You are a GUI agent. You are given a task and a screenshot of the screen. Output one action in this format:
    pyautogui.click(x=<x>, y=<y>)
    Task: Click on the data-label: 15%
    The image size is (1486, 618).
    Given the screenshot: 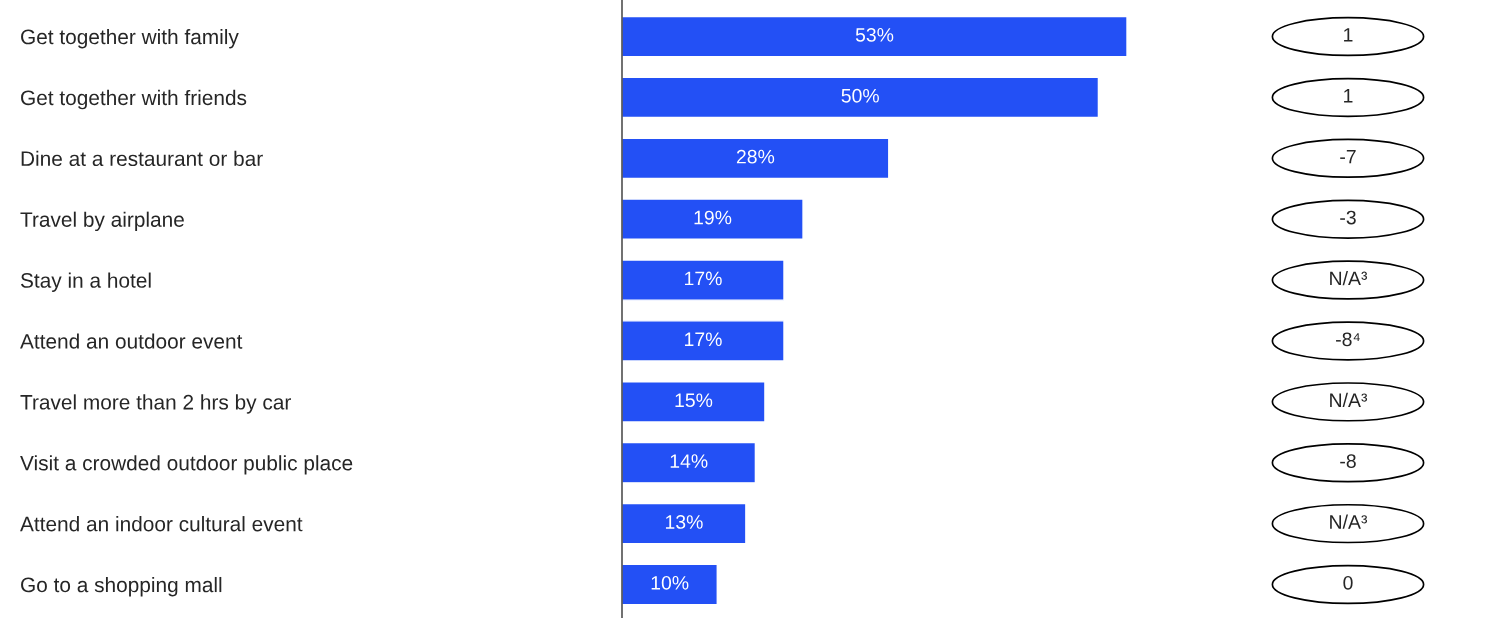 What is the action you would take?
    pyautogui.click(x=694, y=400)
    